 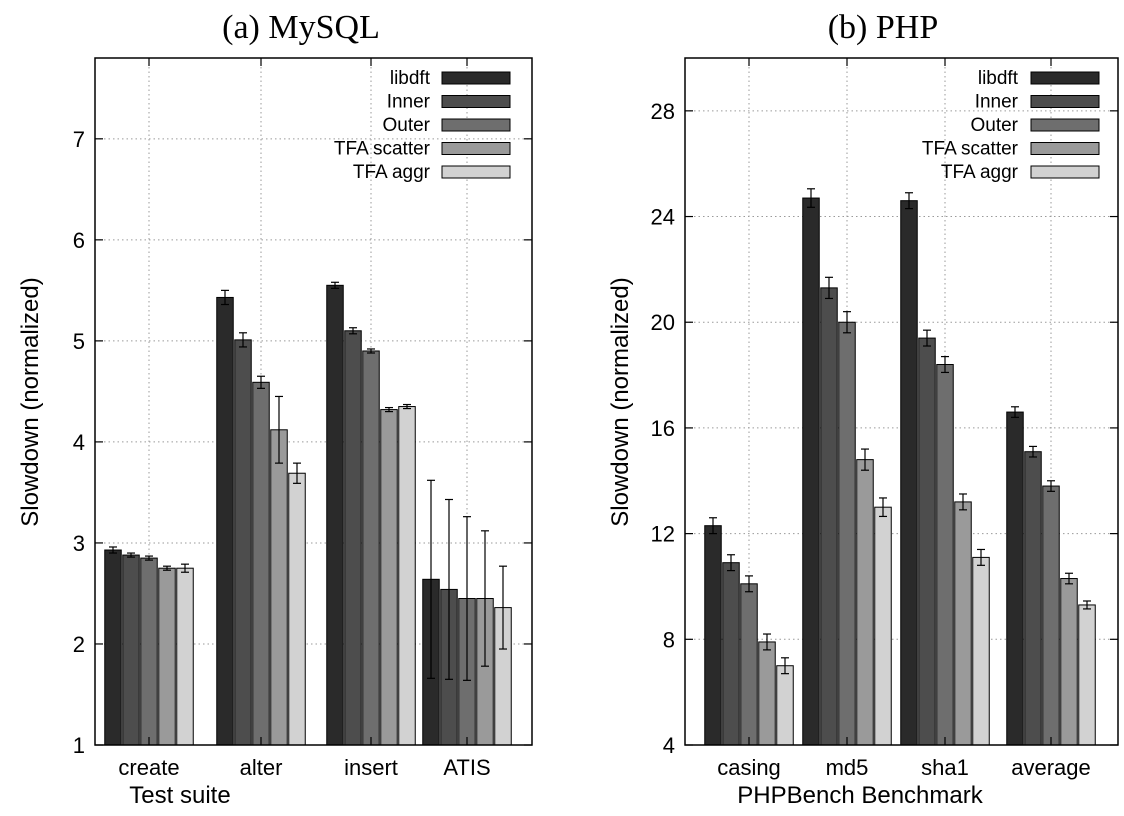 What do you see at coordinates (406, 125) in the screenshot?
I see `mysql-legend-label: Outer` at bounding box center [406, 125].